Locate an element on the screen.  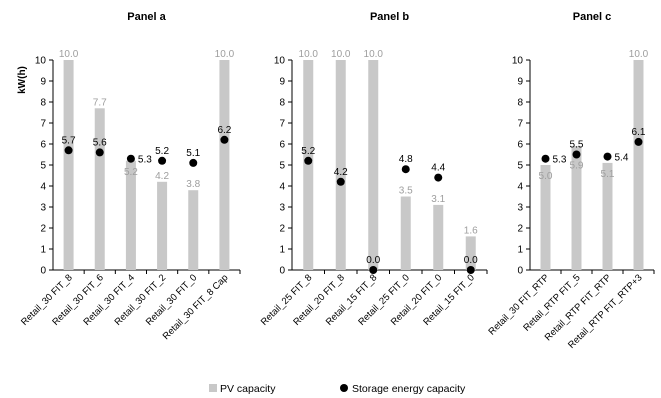
pv-bar-label: 5.9 is located at coordinates (577, 166).